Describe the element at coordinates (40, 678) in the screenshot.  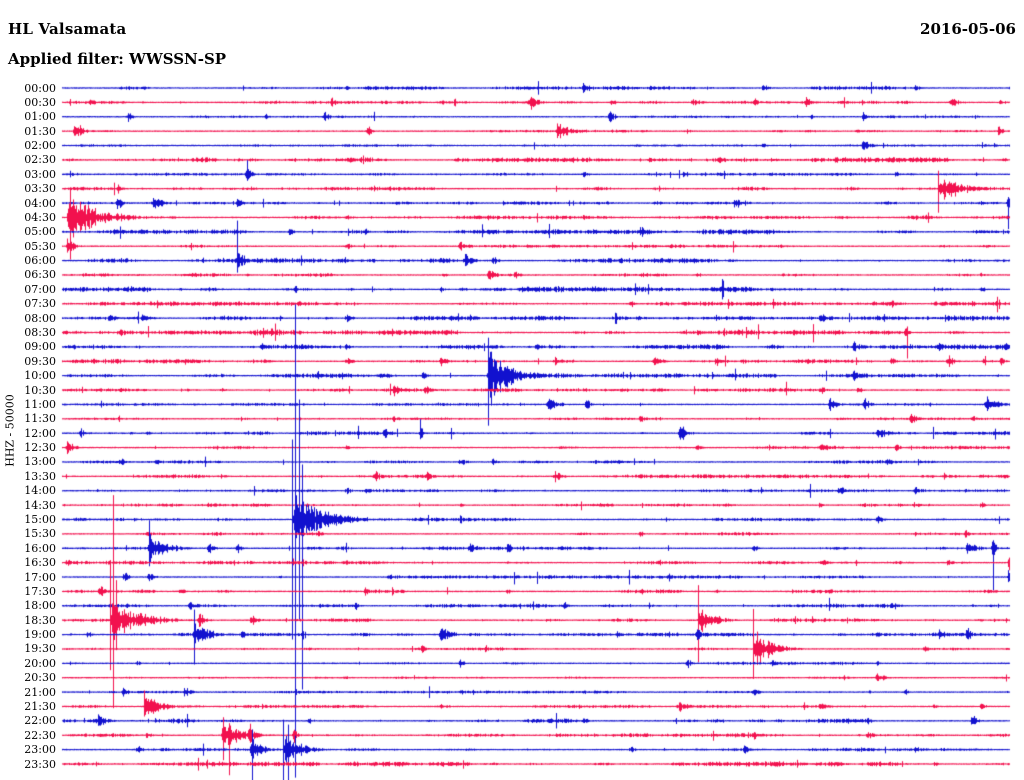
I see `trace-time-label: 20:30` at that location.